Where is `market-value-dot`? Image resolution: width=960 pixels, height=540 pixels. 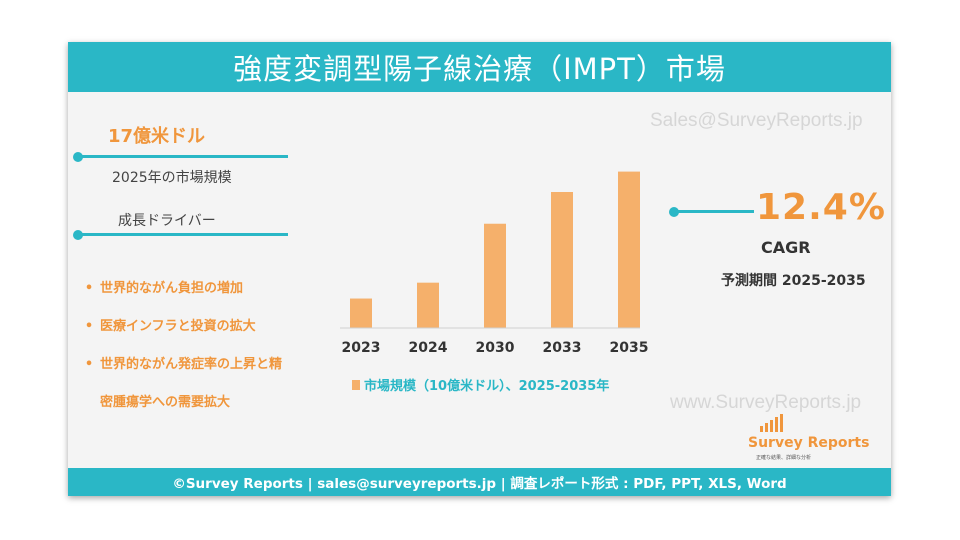
market-value-dot is located at coordinates (78, 157).